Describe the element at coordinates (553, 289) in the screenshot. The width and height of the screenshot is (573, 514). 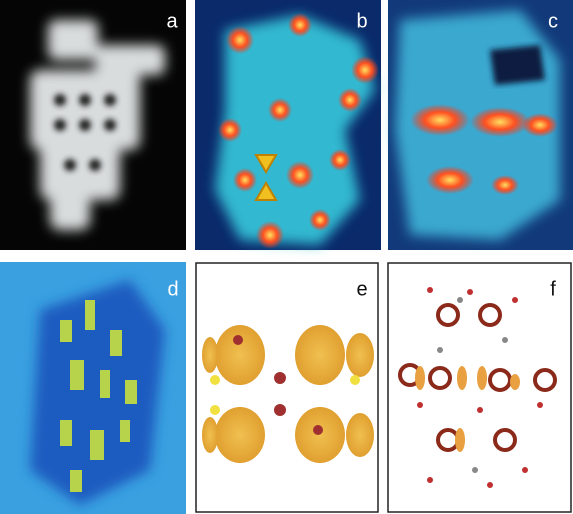
I see `panel-label: f` at that location.